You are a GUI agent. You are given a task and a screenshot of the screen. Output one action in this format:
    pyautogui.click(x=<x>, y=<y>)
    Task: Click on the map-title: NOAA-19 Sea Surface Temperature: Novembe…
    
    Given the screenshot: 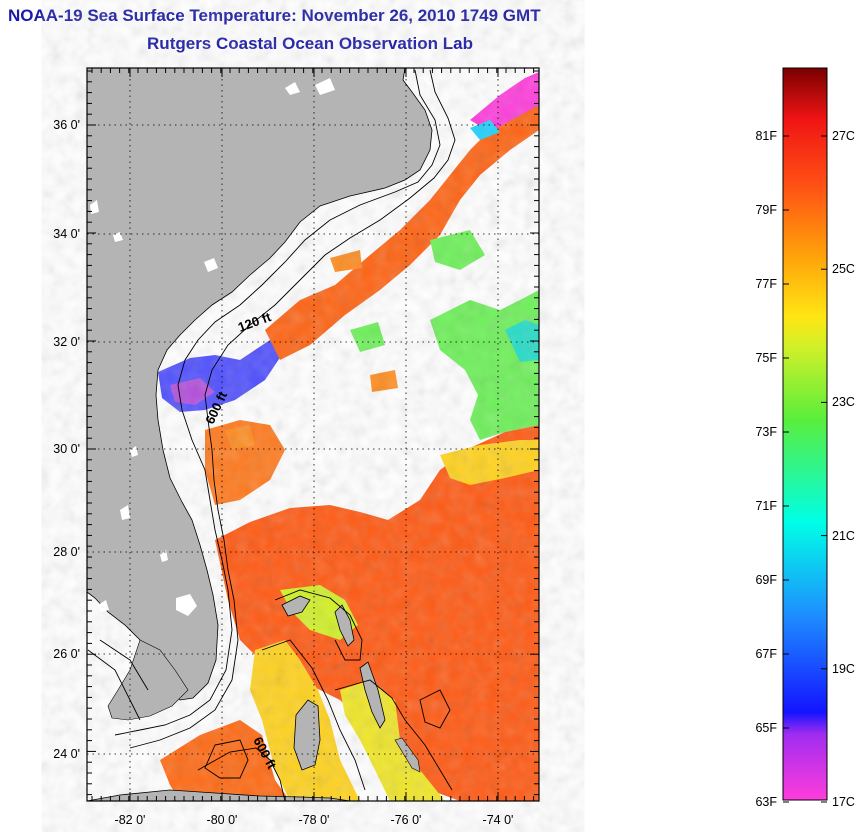 What is the action you would take?
    pyautogui.click(x=274, y=15)
    